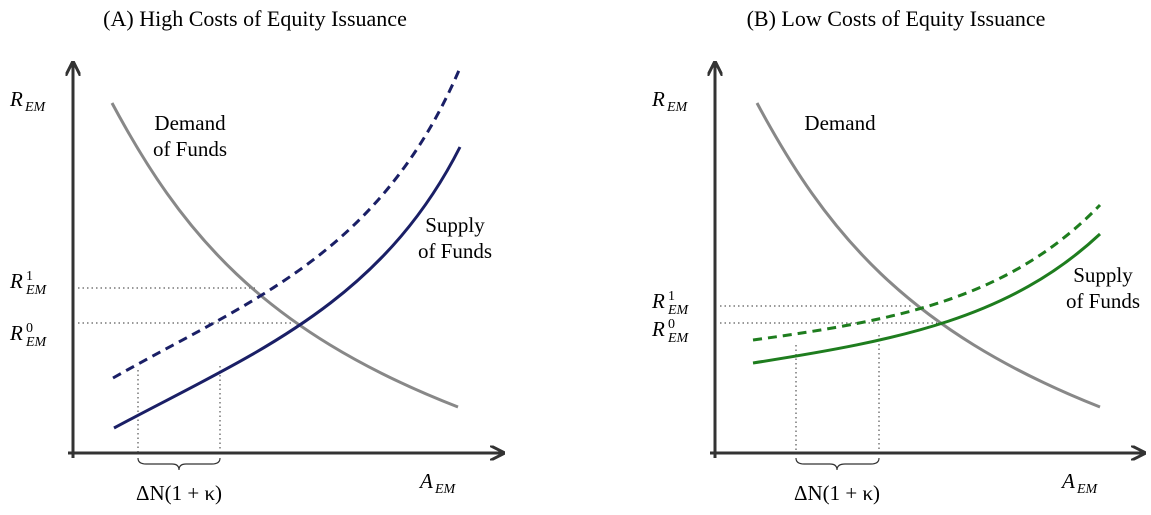  Describe the element at coordinates (255, 18) in the screenshot. I see `panel-title: (A) High Costs of Equity Issuance` at that location.